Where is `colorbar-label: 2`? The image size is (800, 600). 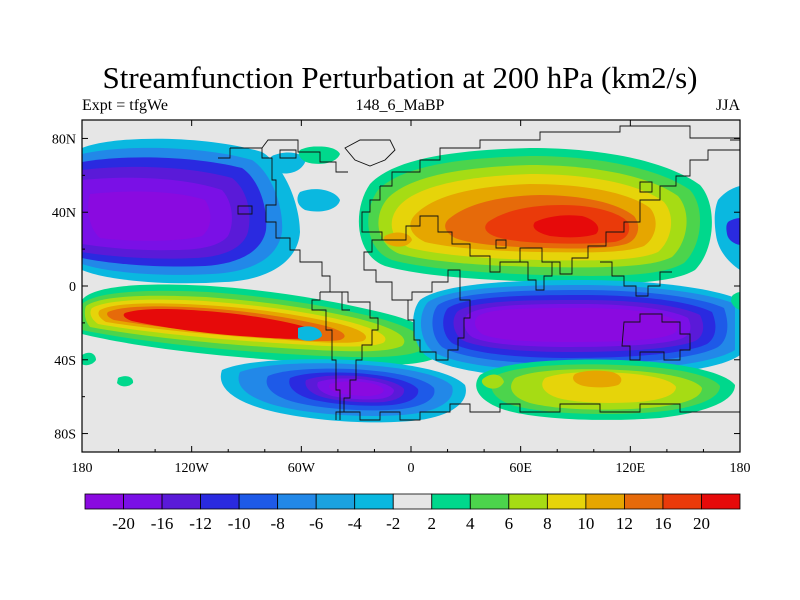 colorbar-label: 2 is located at coordinates (432, 523).